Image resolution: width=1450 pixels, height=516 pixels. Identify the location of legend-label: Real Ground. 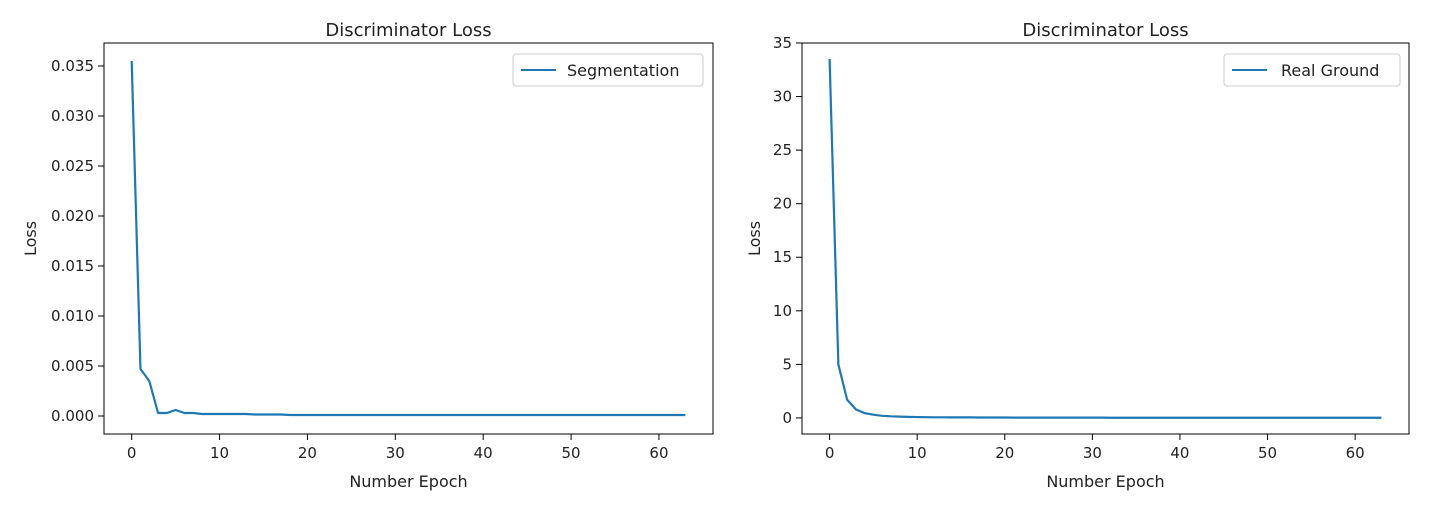
(1330, 70).